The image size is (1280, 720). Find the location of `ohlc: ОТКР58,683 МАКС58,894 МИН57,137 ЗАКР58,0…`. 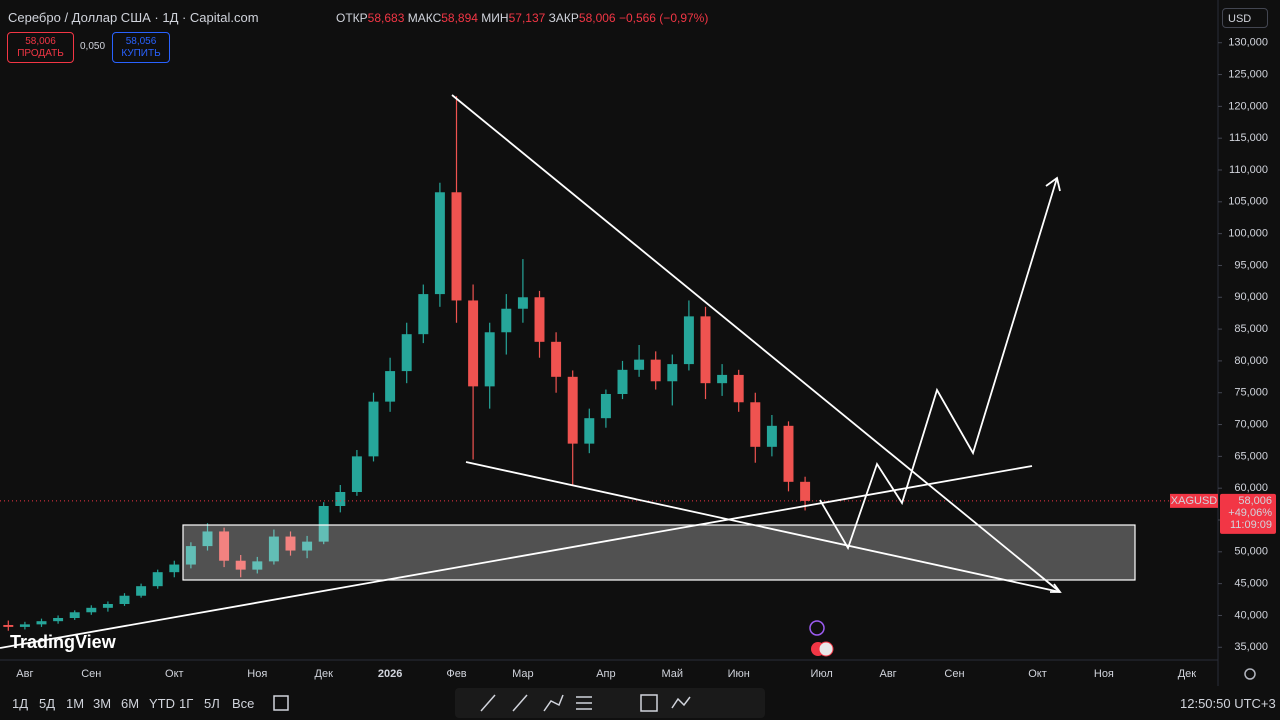

ohlc: ОТКР58,683 МАКС58,894 МИН57,137 ЗАКР58,0… is located at coordinates (522, 18).